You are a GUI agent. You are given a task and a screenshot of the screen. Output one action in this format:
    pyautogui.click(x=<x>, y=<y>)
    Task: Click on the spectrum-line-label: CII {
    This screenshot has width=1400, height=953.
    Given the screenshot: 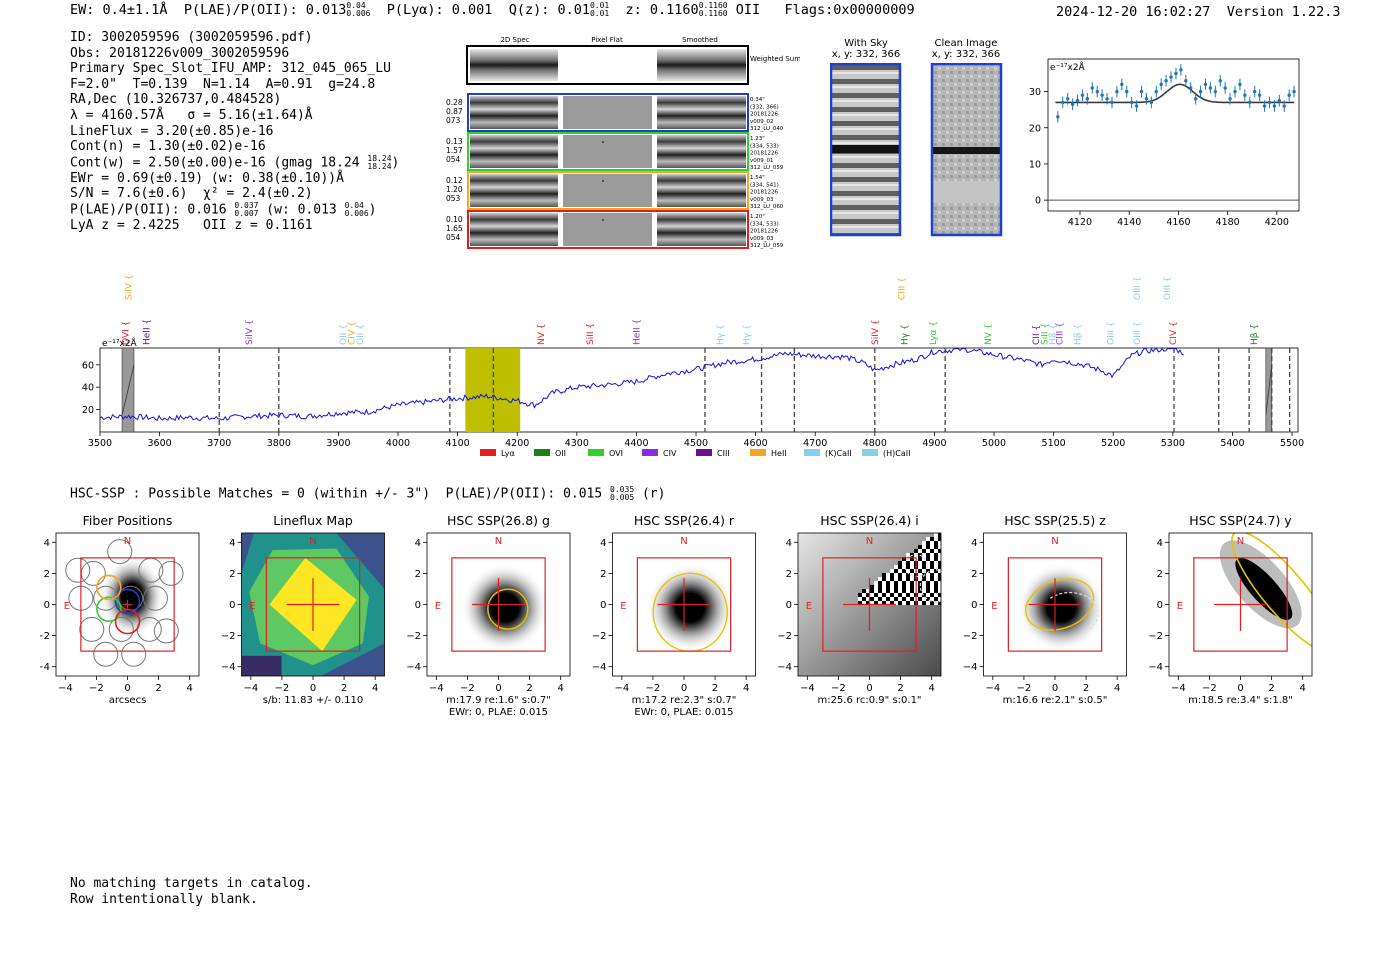 What is the action you would take?
    pyautogui.click(x=1037, y=335)
    